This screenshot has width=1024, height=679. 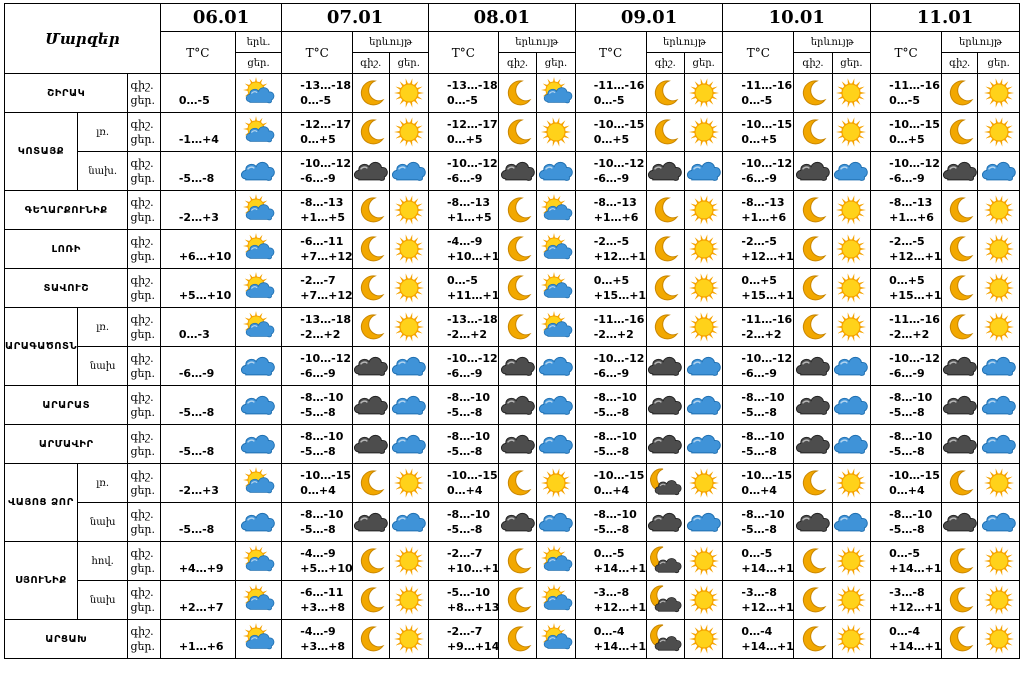 What do you see at coordinates (194, 100) in the screenshot?
I see `temp-day: 0…-5` at bounding box center [194, 100].